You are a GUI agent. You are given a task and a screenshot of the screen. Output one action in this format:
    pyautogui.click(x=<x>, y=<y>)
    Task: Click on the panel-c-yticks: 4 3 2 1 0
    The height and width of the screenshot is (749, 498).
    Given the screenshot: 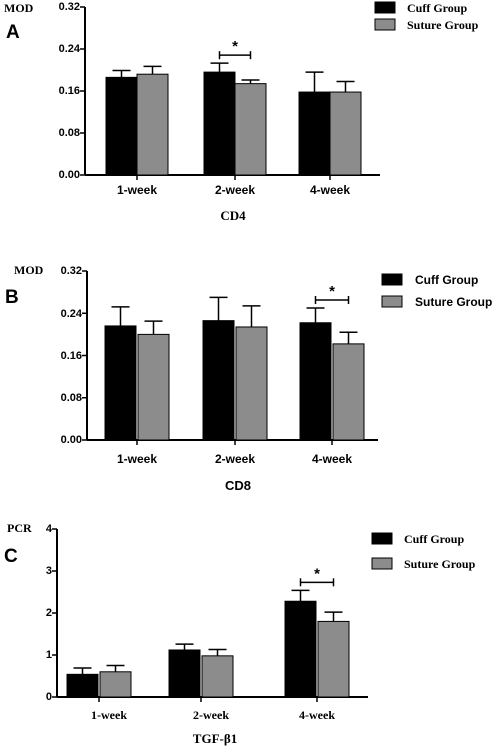 What is the action you would take?
    pyautogui.click(x=49, y=613)
    